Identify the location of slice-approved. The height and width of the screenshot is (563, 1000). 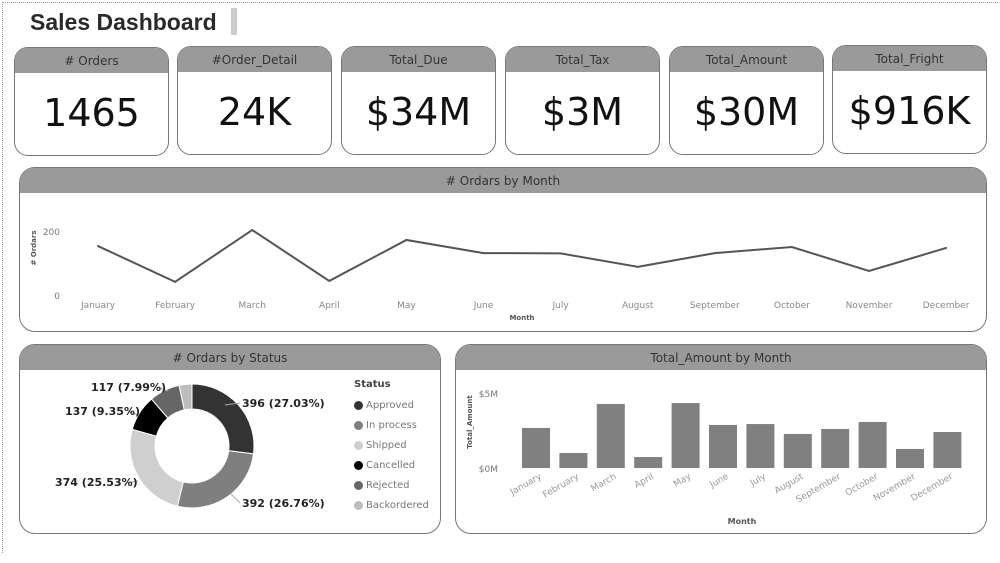
(223, 419).